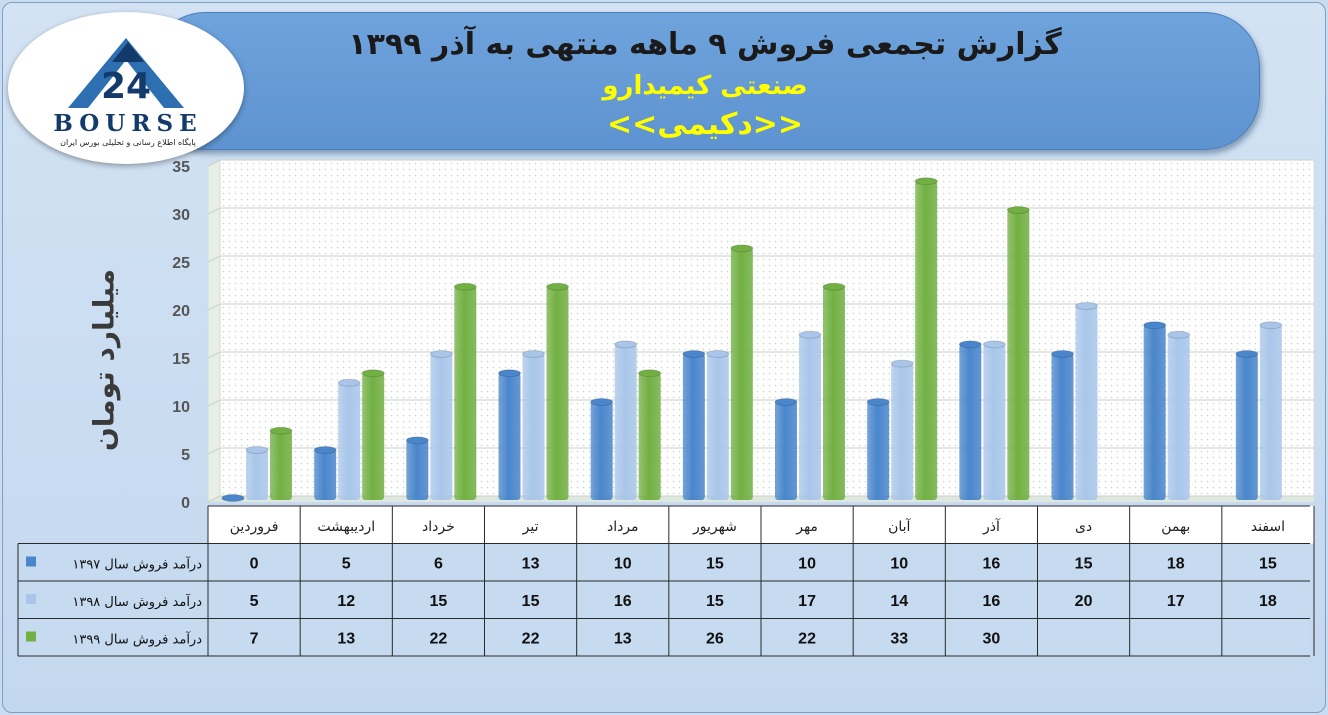 This screenshot has height=715, width=1328. What do you see at coordinates (128, 123) in the screenshot?
I see `logo-word: BOURSE` at bounding box center [128, 123].